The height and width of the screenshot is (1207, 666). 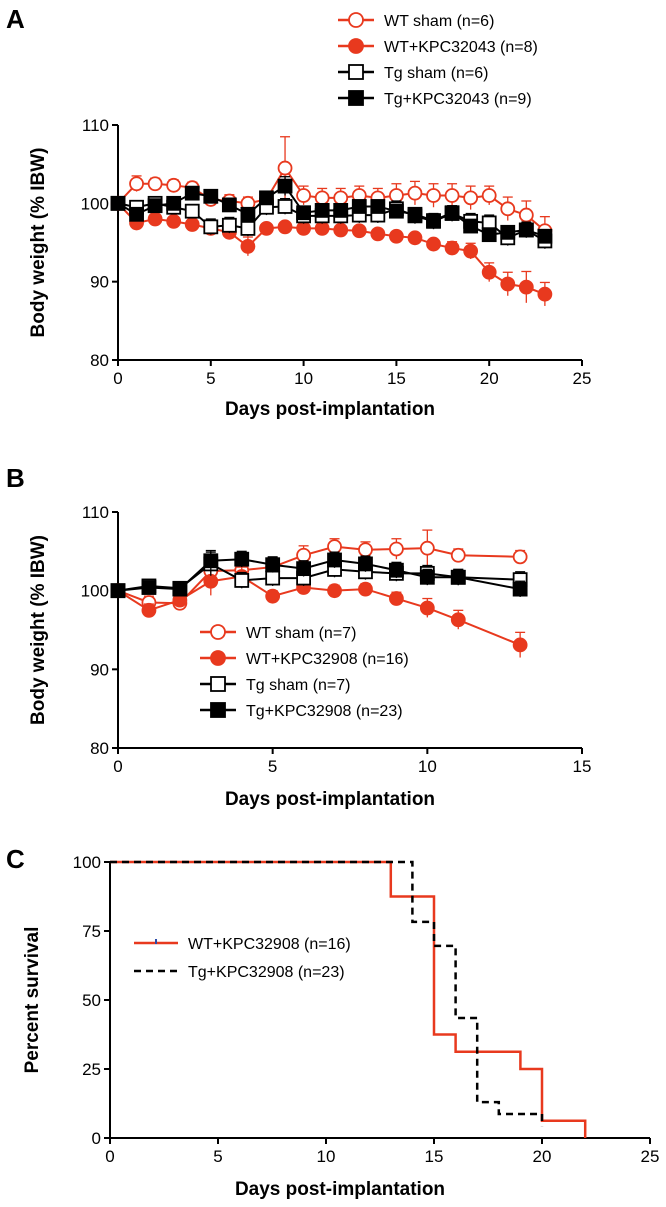 I want to click on legend-label: WT+KPC32043 (n=8), so click(x=461, y=47).